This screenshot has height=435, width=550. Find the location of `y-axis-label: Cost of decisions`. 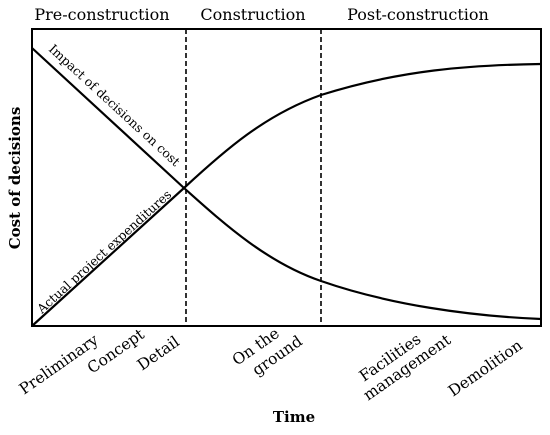

y-axis-label: Cost of decisions is located at coordinates (15, 178).